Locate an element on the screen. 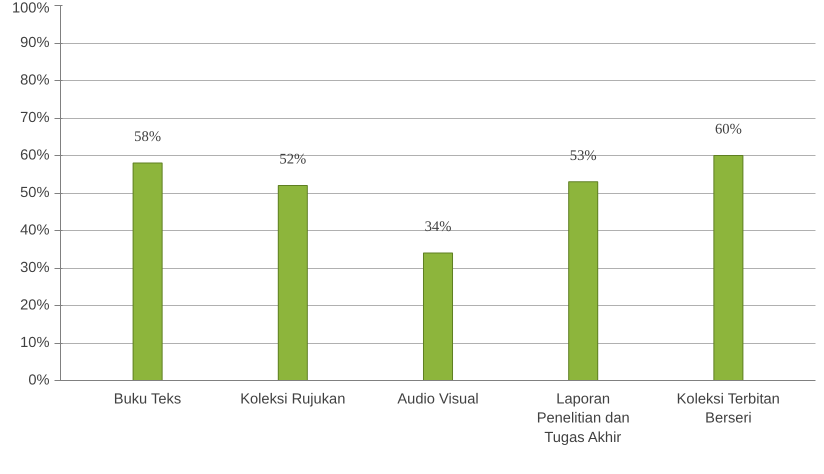 This screenshot has width=824, height=474. data-label: 34% is located at coordinates (438, 227).